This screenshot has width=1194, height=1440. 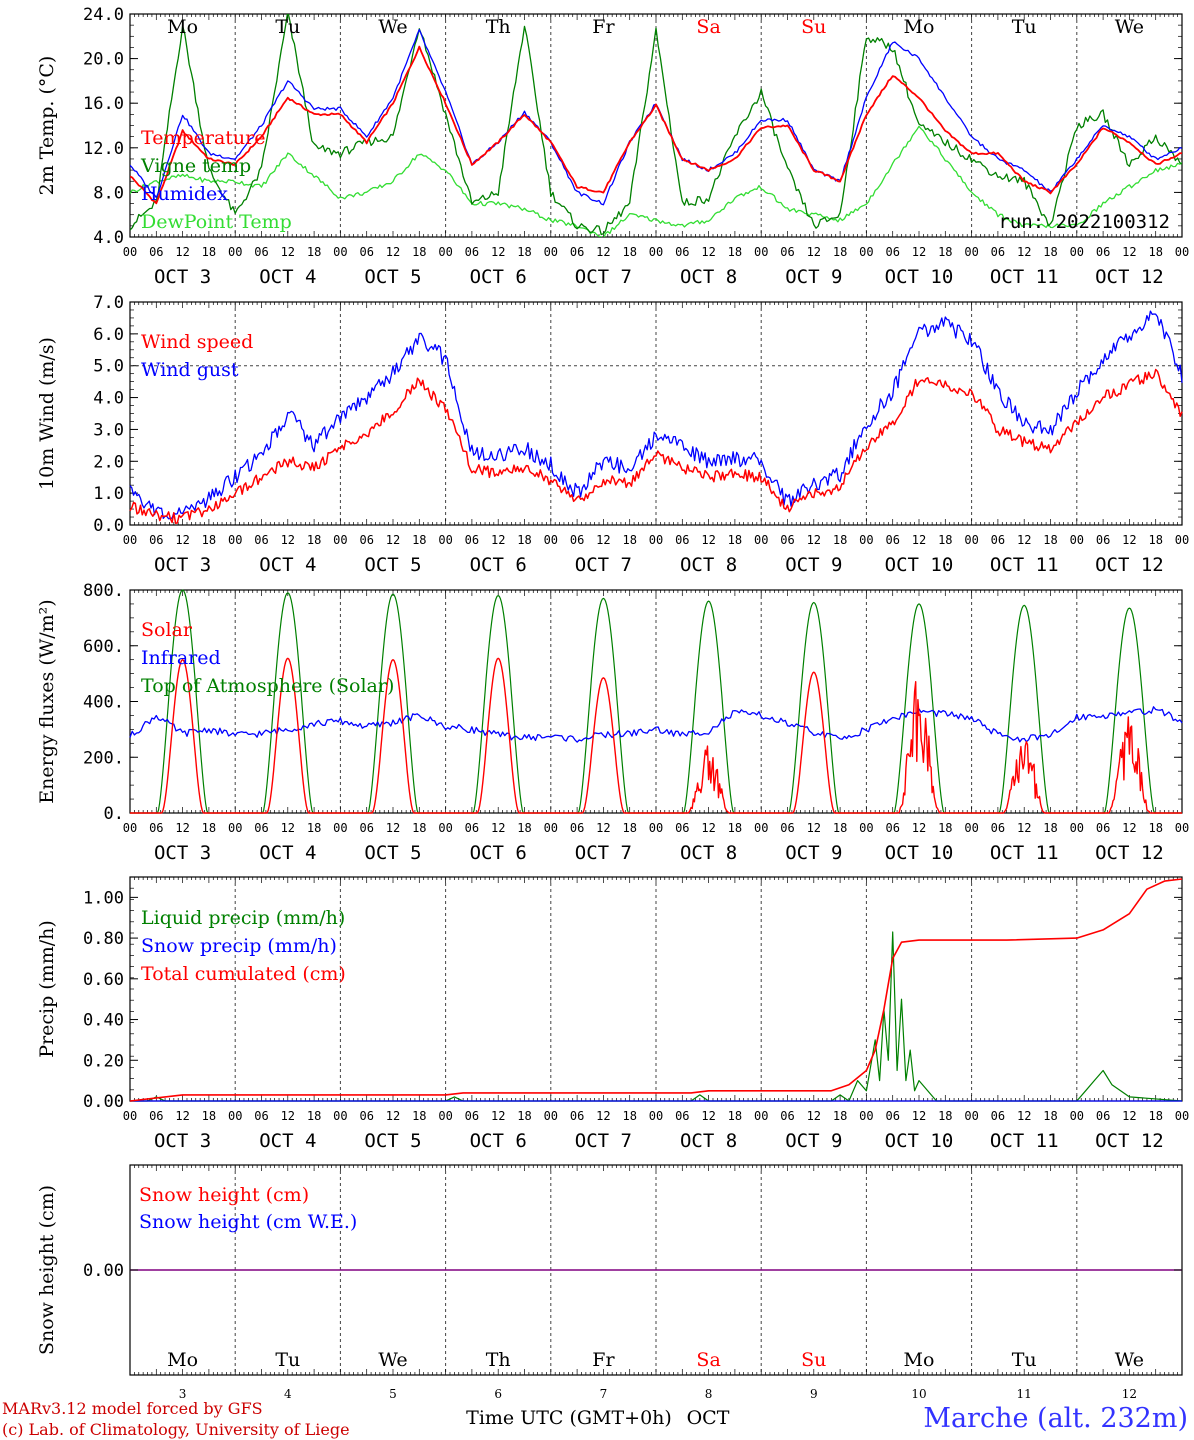 I want to click on y-tick-label: 0.80, so click(x=103, y=939).